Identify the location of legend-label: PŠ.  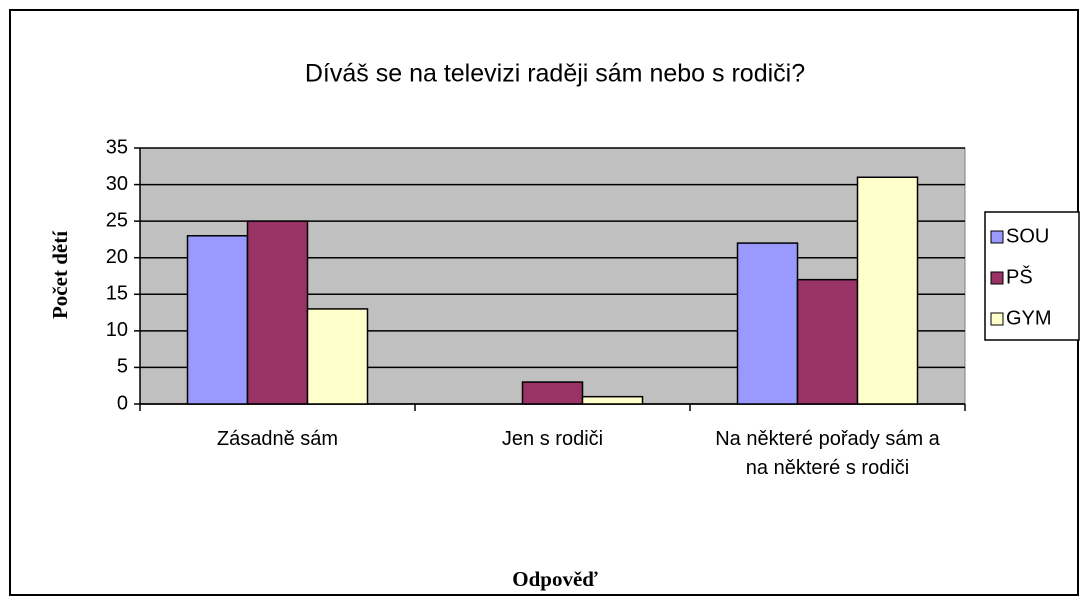
(1019, 276).